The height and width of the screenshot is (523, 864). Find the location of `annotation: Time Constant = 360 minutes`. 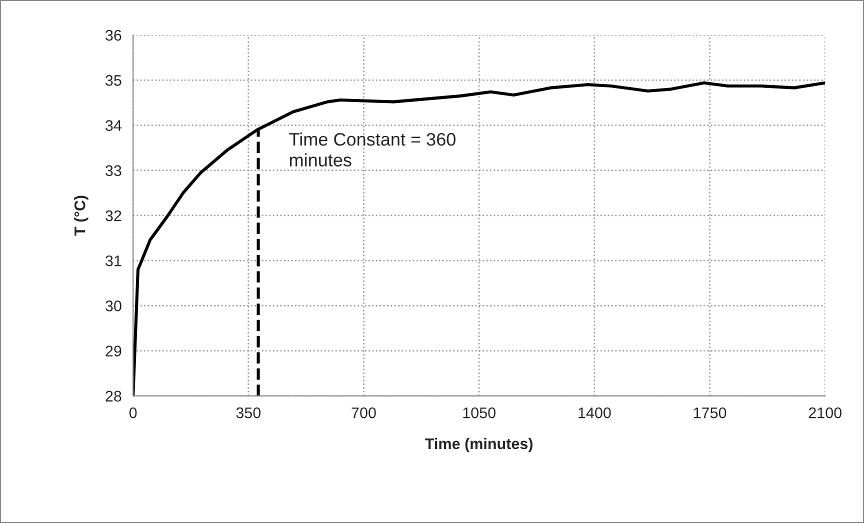

annotation: Time Constant = 360 minutes is located at coordinates (372, 149).